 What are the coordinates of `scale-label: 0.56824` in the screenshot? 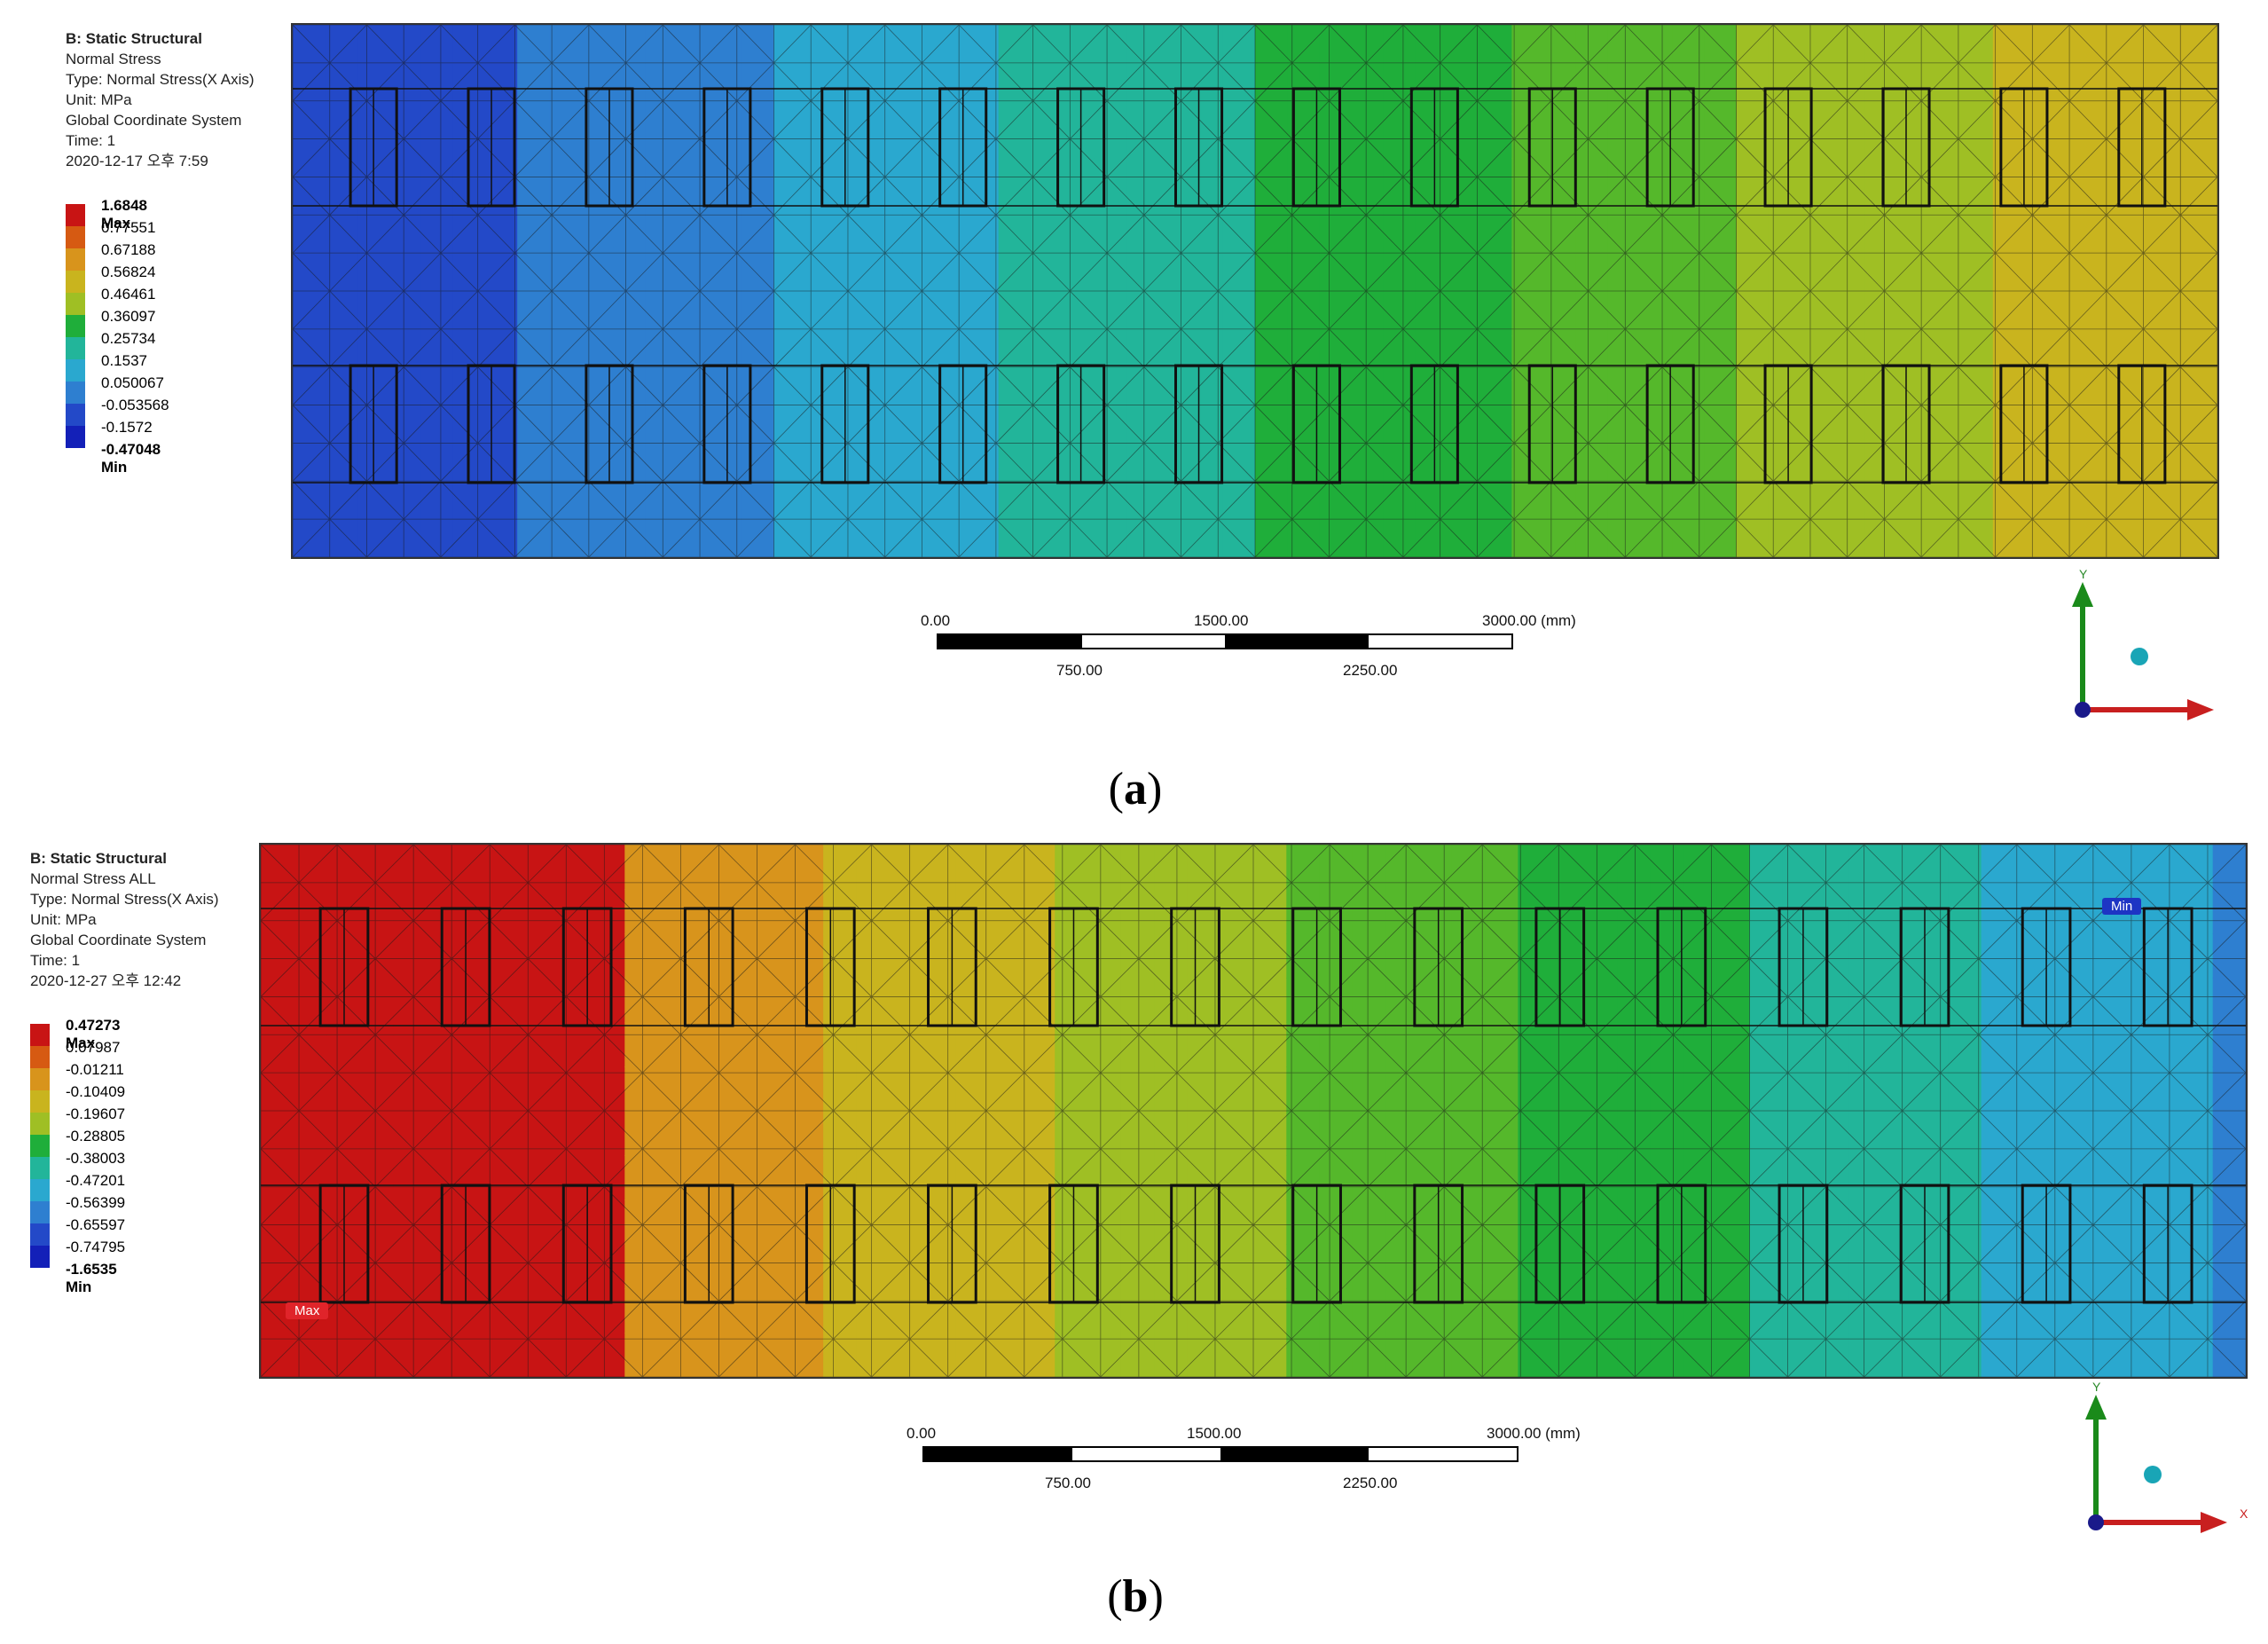 It's located at (128, 272).